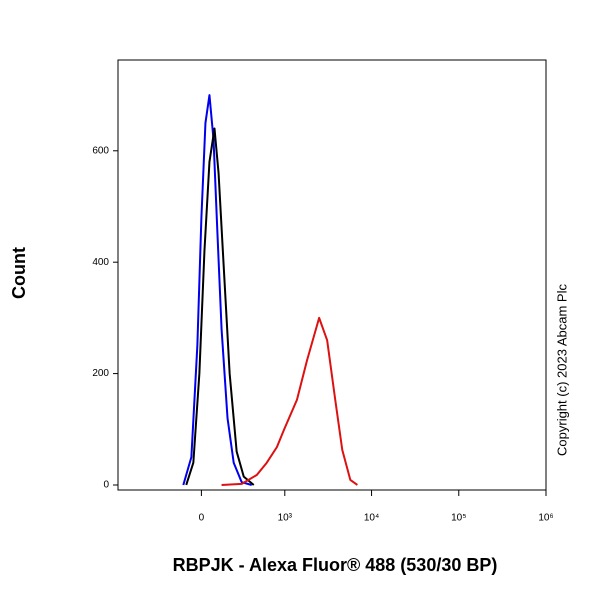 The height and width of the screenshot is (600, 600). What do you see at coordinates (100, 373) in the screenshot?
I see `y-tick-label: 200` at bounding box center [100, 373].